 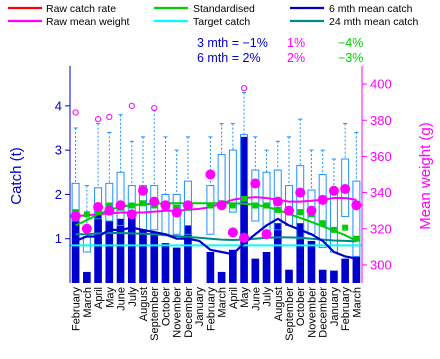 What do you see at coordinates (425, 176) in the screenshot?
I see `y-axis-title-right: Mean weight (g)` at bounding box center [425, 176].